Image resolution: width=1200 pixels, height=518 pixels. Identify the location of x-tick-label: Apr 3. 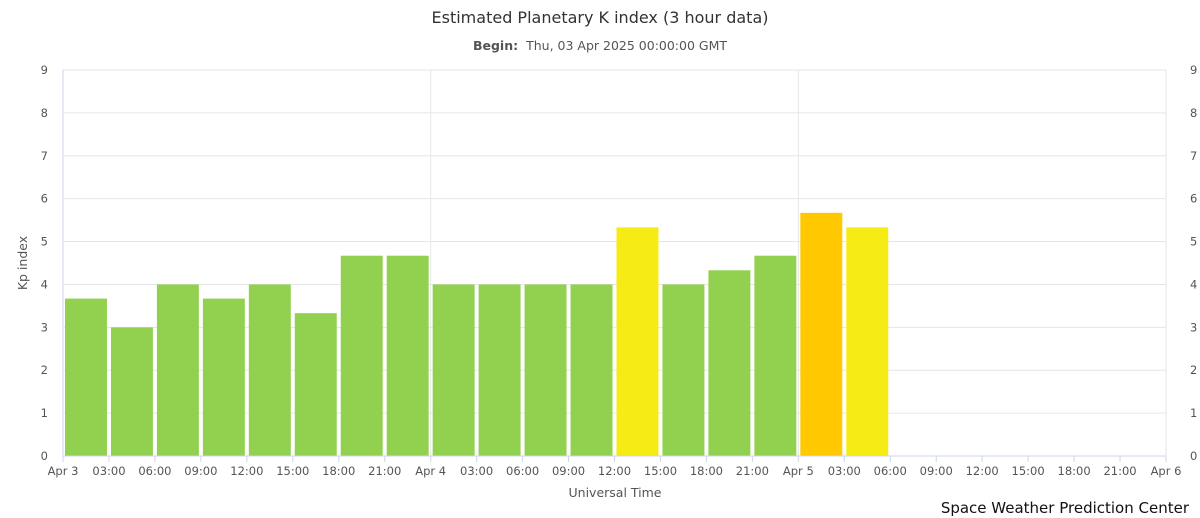
(63, 471).